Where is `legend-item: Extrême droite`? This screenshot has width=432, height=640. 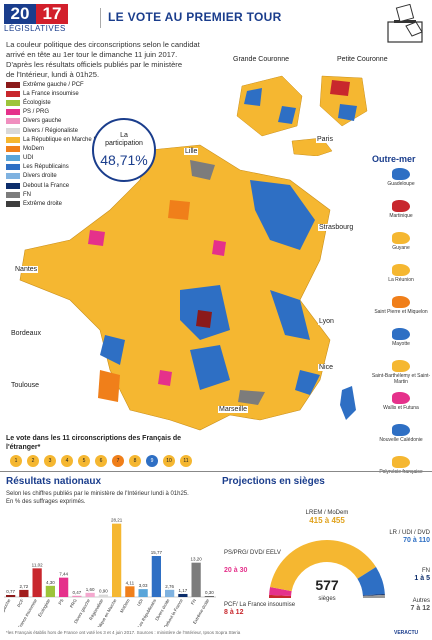
legend-item: Extrême droite is located at coordinates (61, 203).